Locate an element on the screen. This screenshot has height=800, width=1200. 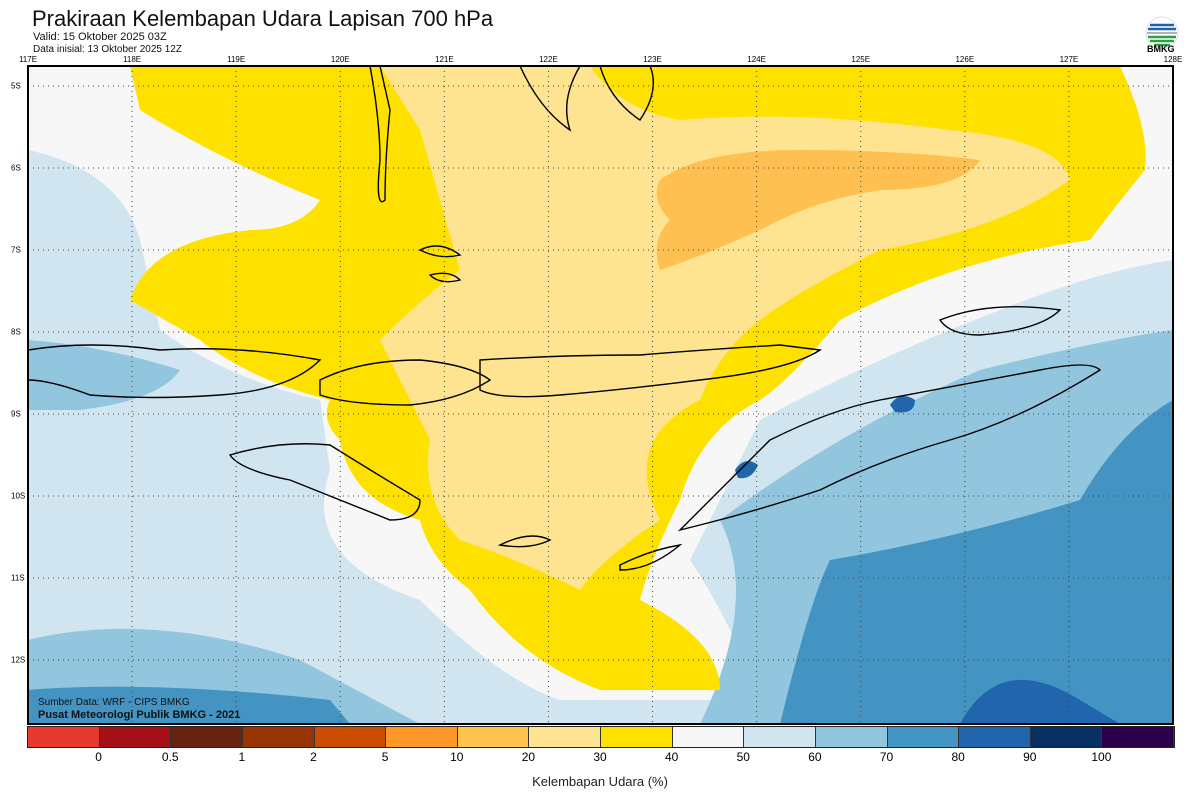
colorbar-label: 50 is located at coordinates (743, 757).